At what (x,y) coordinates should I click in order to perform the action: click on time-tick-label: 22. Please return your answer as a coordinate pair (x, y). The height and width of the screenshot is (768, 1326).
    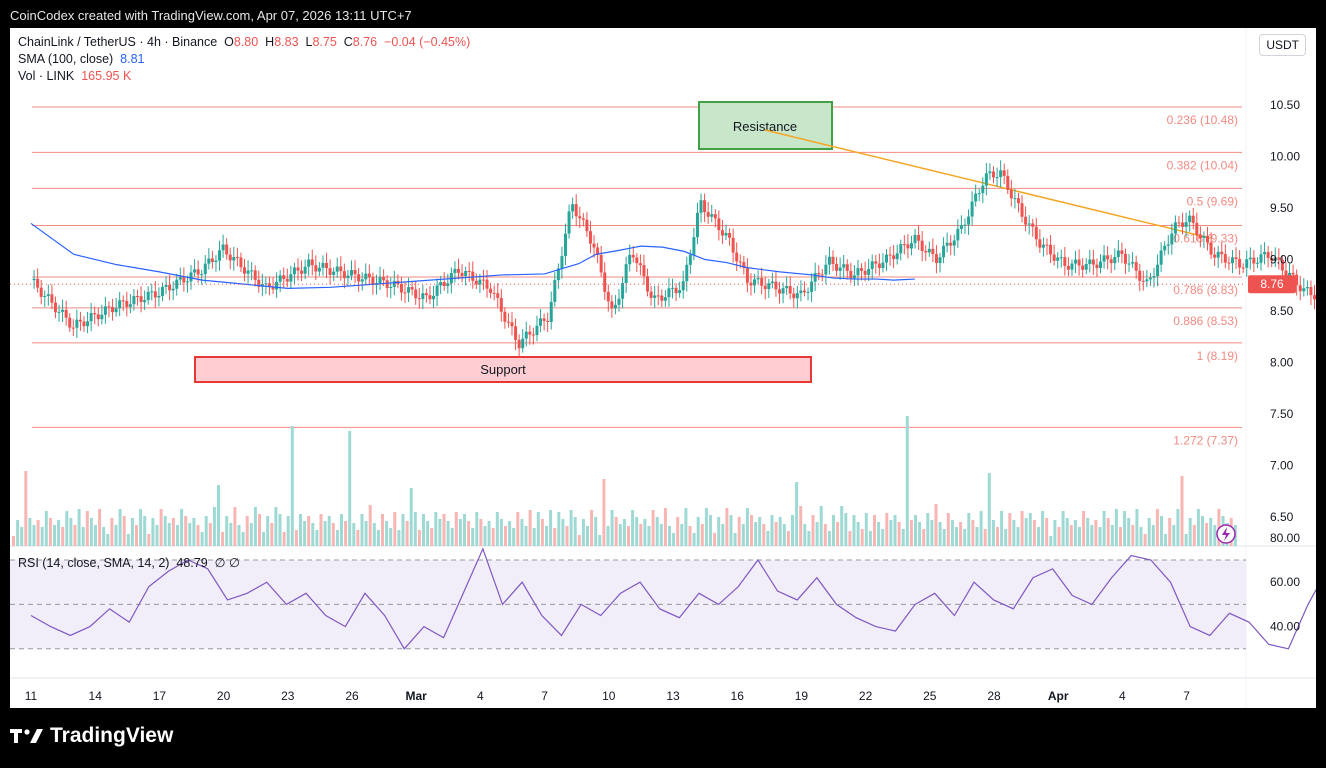
    Looking at the image, I should click on (866, 696).